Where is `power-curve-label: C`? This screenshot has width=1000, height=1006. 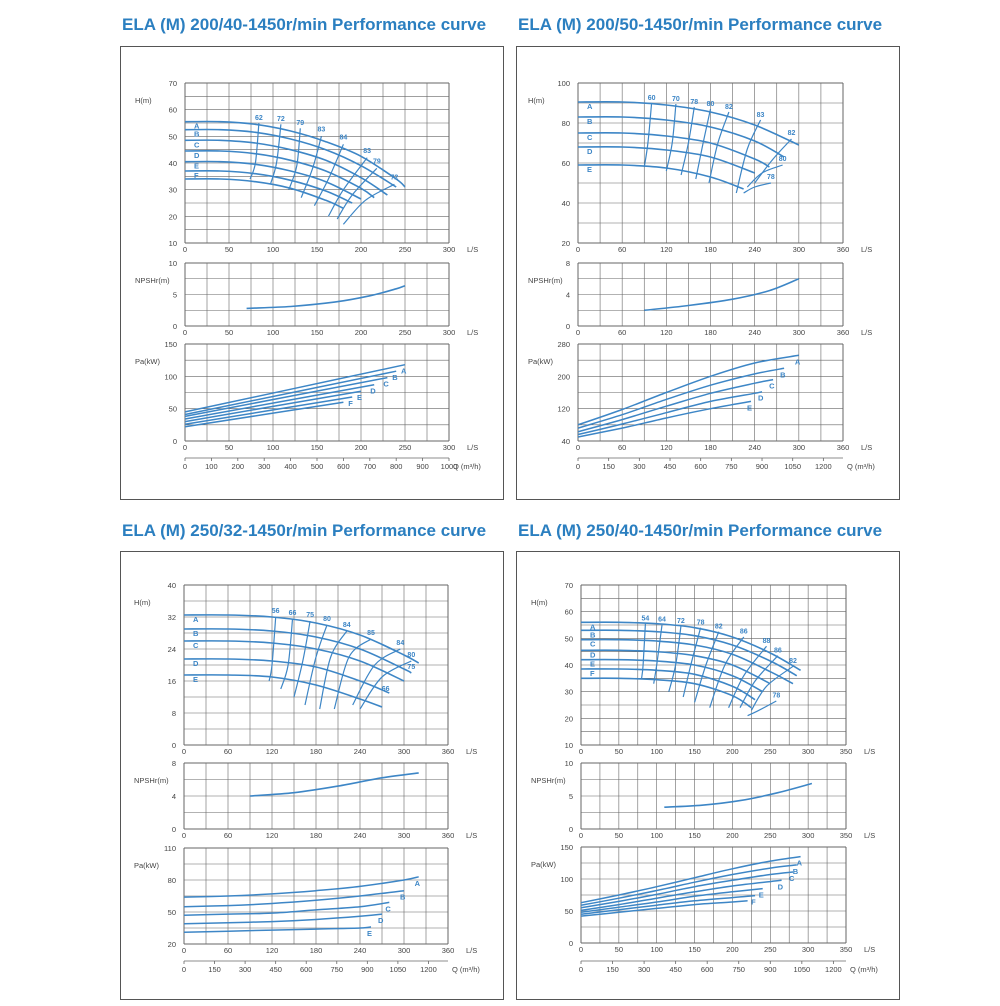
power-curve-label: C is located at coordinates (386, 384).